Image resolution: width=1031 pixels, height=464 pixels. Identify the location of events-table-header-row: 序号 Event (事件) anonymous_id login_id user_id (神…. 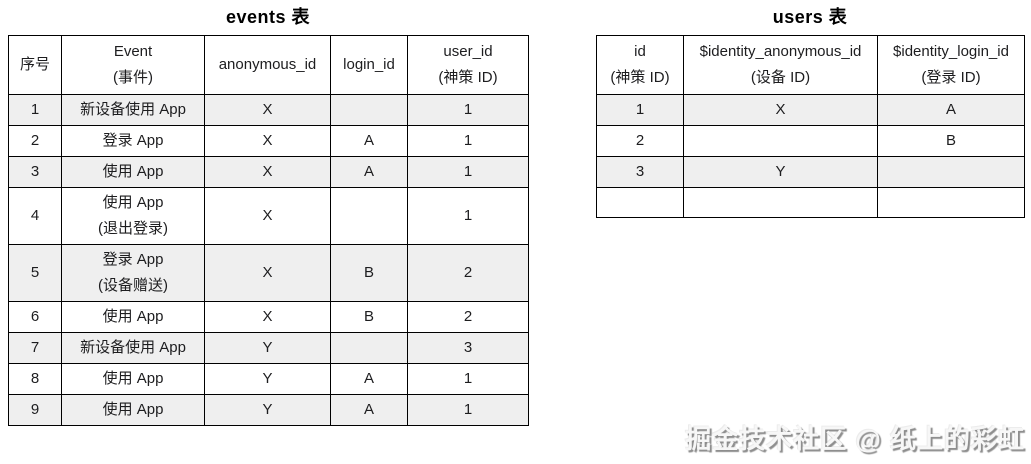
(268, 65).